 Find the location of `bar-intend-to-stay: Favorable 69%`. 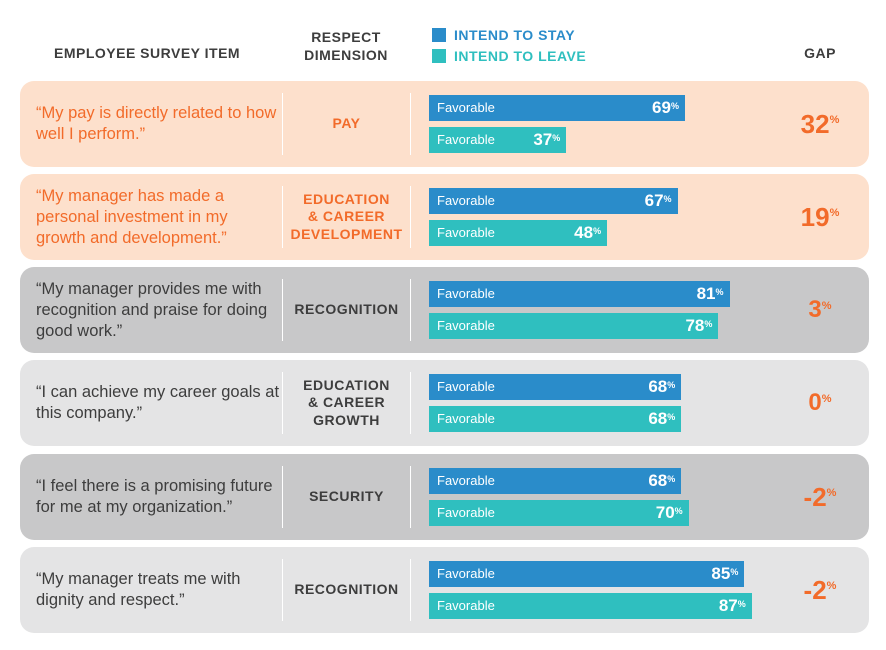

bar-intend-to-stay: Favorable 69% is located at coordinates (557, 108).